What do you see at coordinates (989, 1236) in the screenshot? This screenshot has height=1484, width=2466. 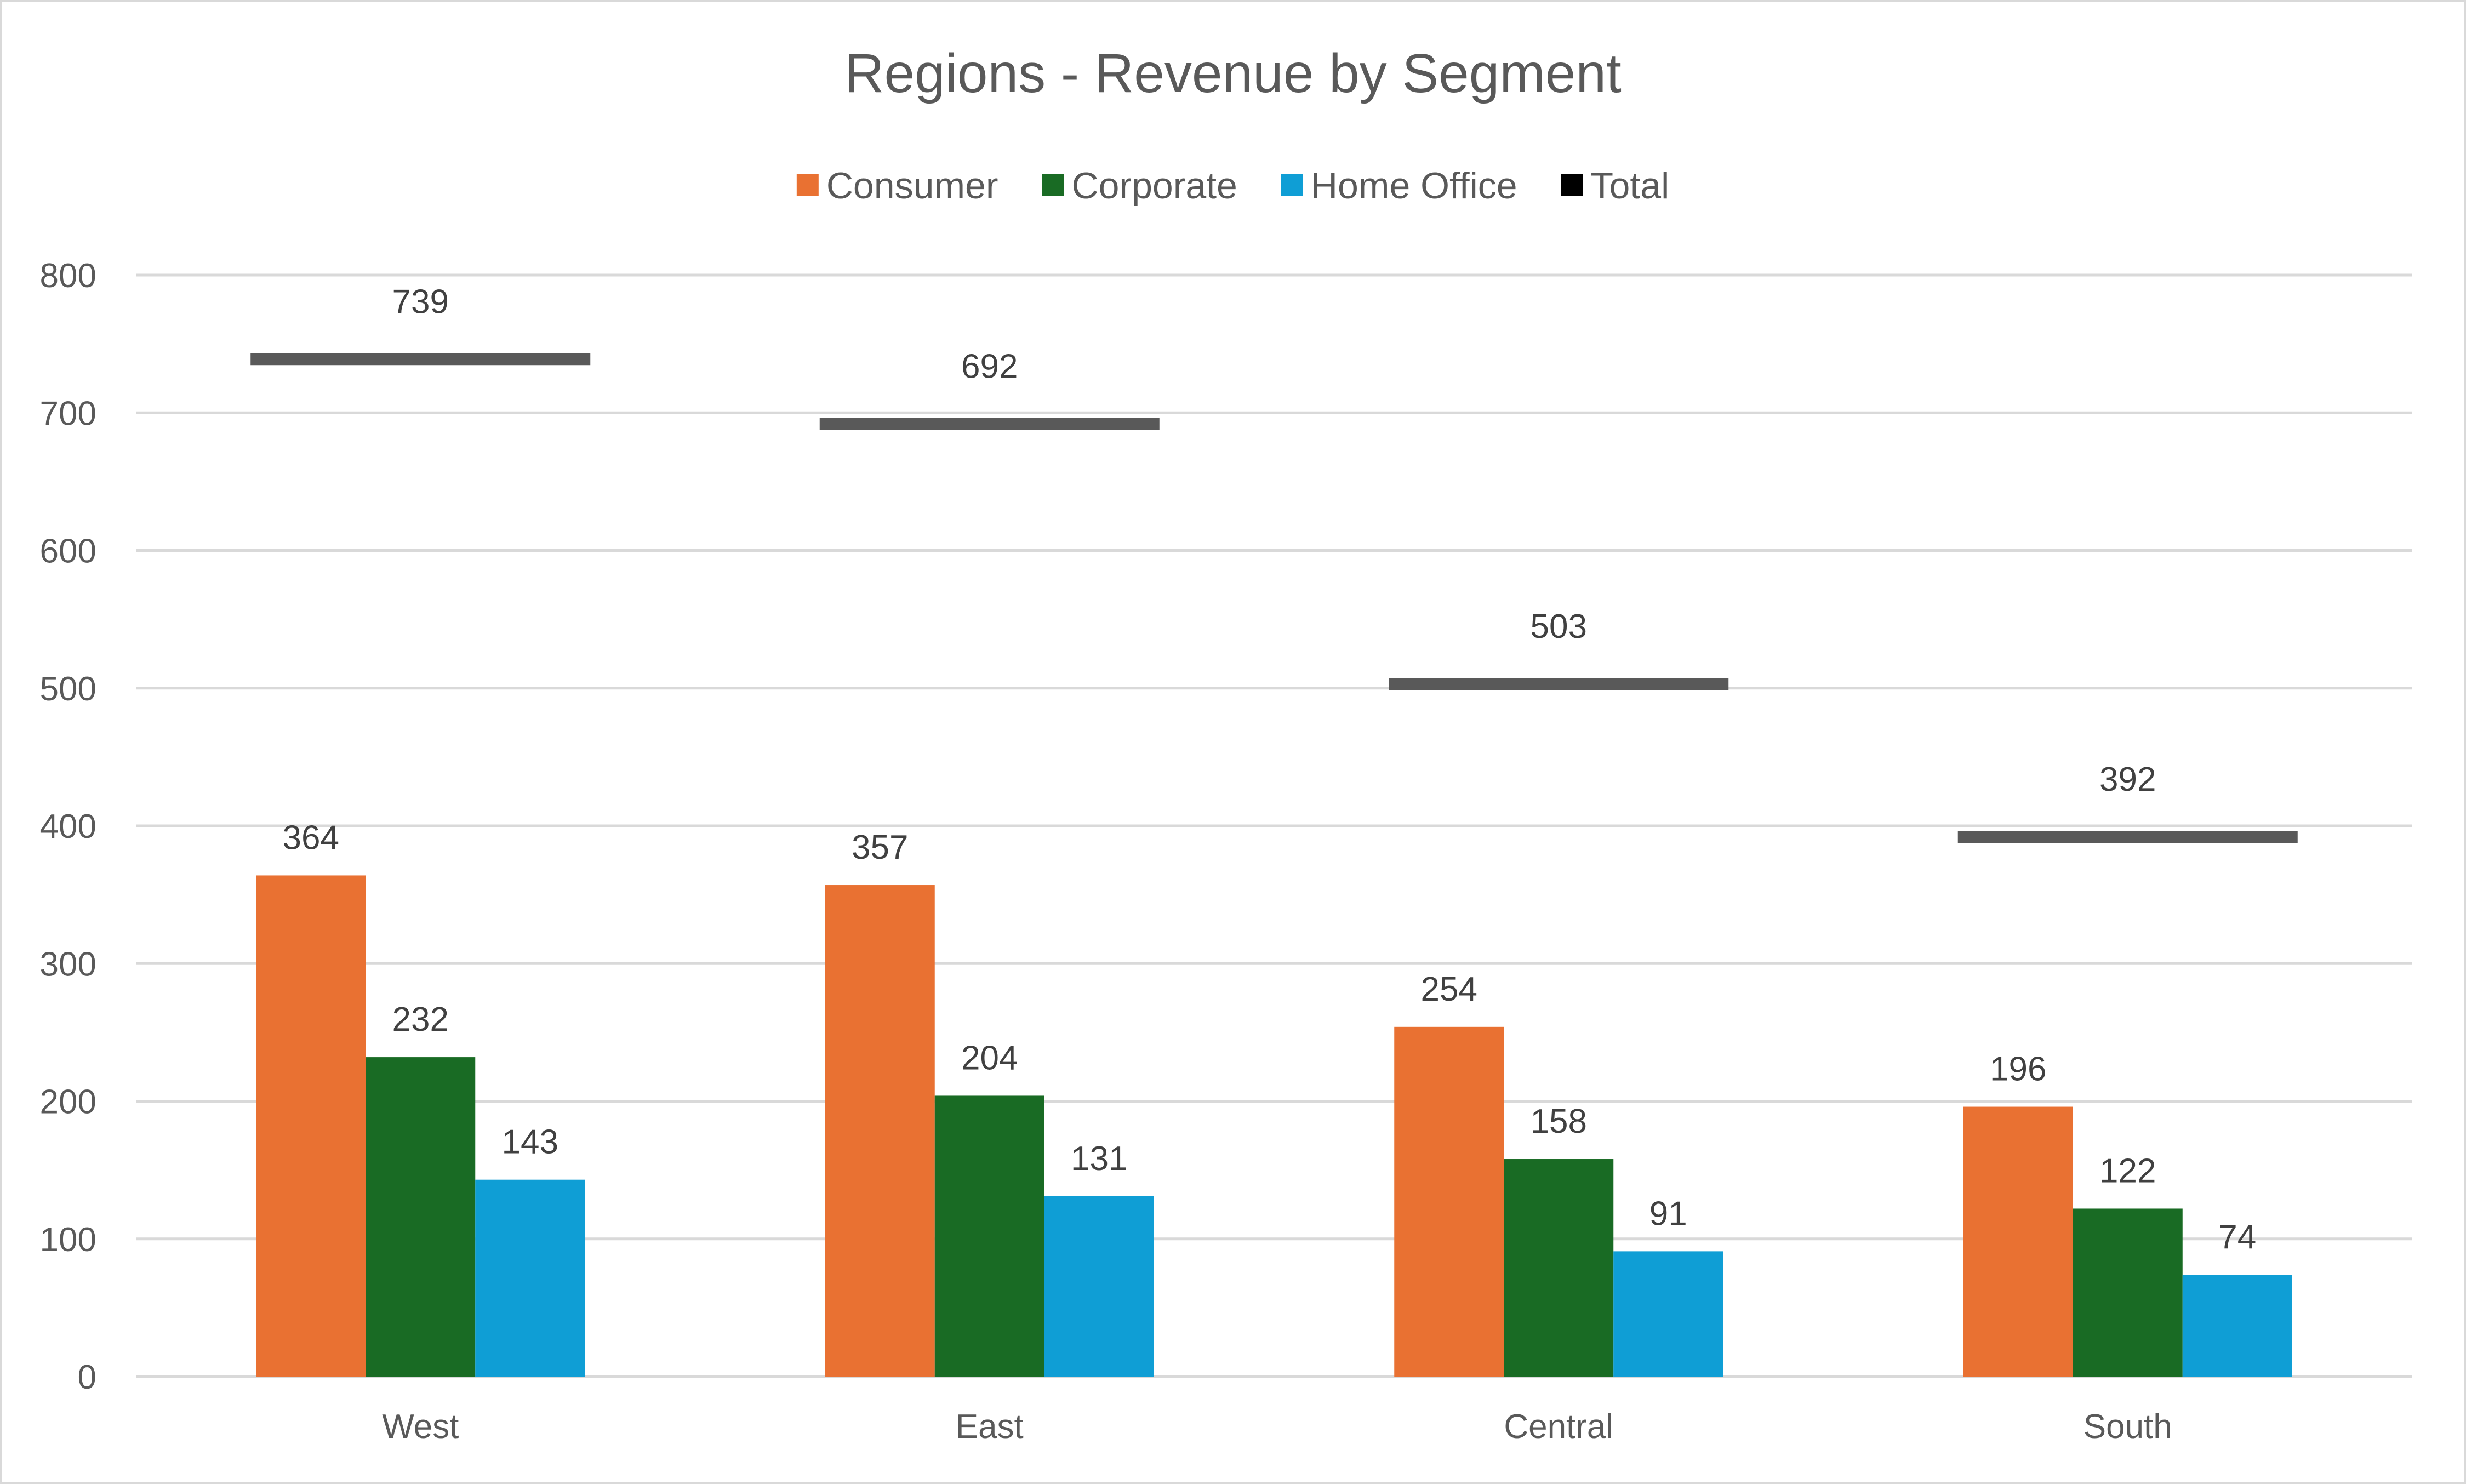 I see `bar-corporate-east` at bounding box center [989, 1236].